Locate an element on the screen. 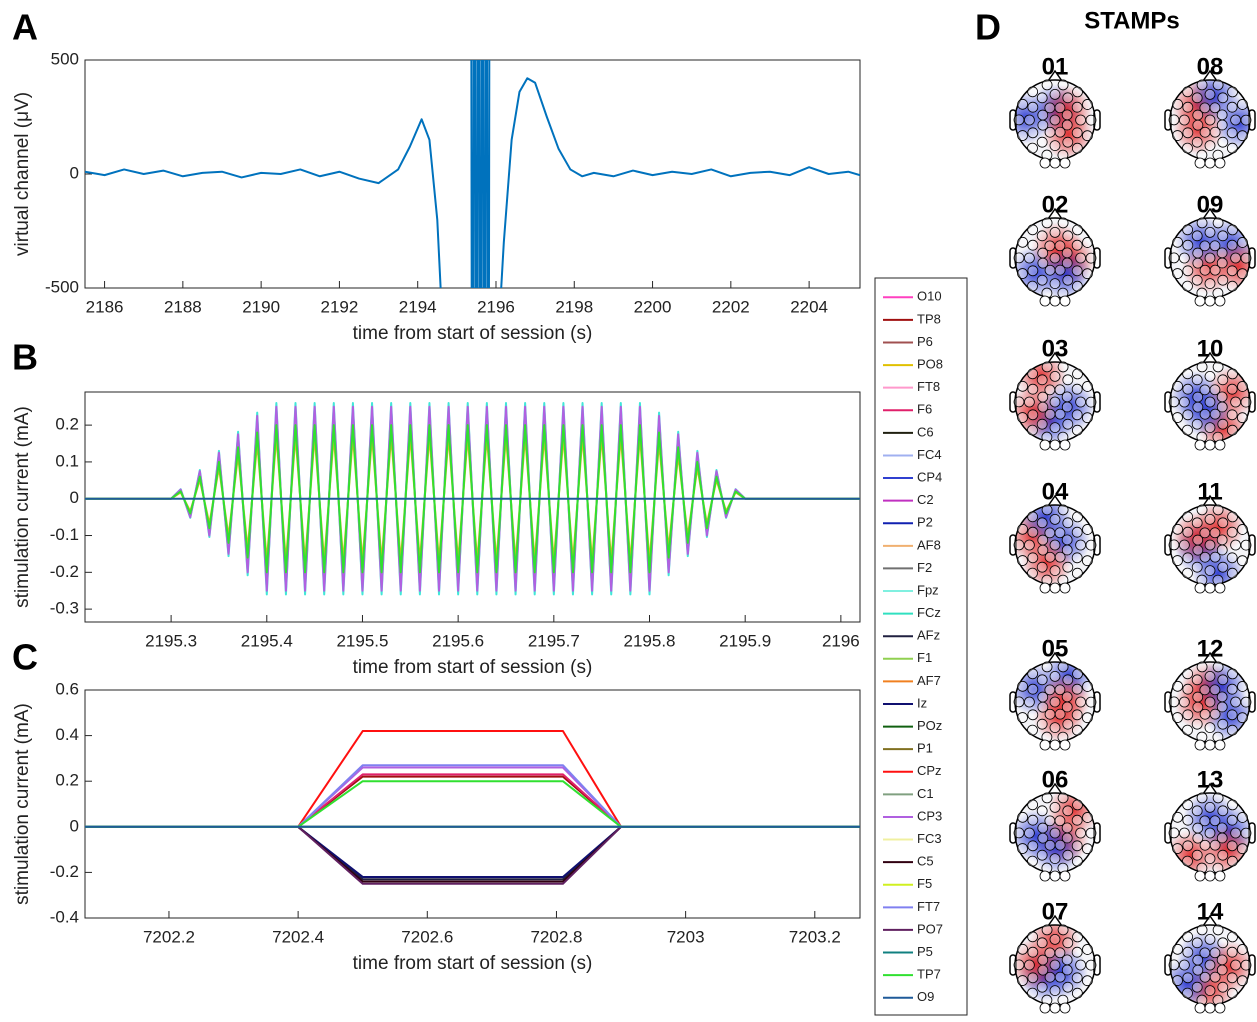 The height and width of the screenshot is (1022, 1257). x-tick-label: 2196 is located at coordinates (496, 306).